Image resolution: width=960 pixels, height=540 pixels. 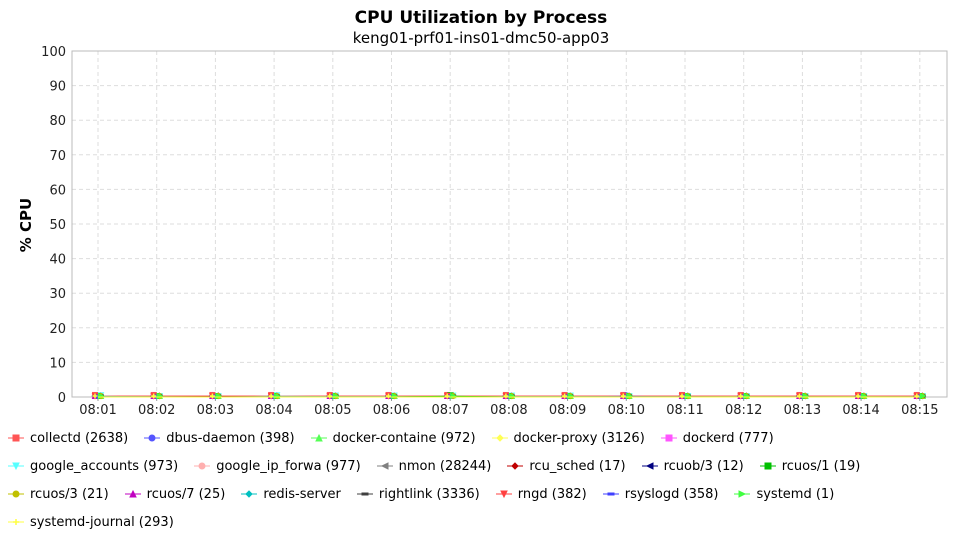 What do you see at coordinates (57, 121) in the screenshot?
I see `y-tick-label: 80` at bounding box center [57, 121].